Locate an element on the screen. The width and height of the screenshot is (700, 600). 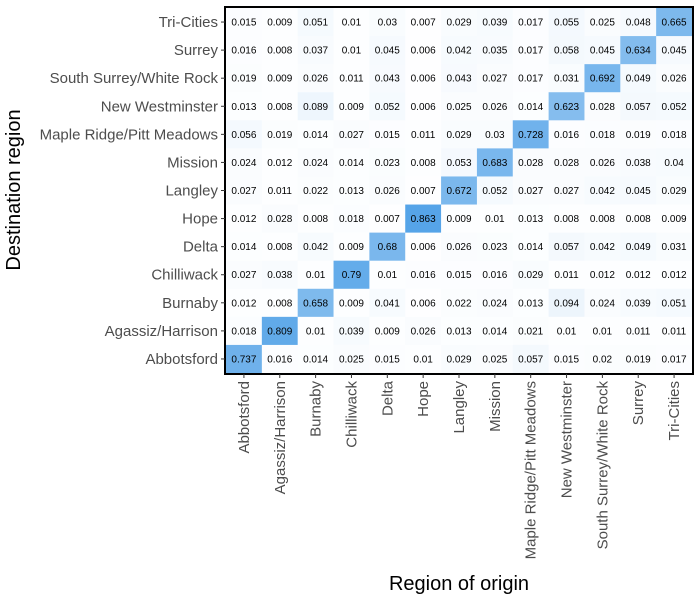
heatmap-cell-label: 0.057 is located at coordinates (530, 359).